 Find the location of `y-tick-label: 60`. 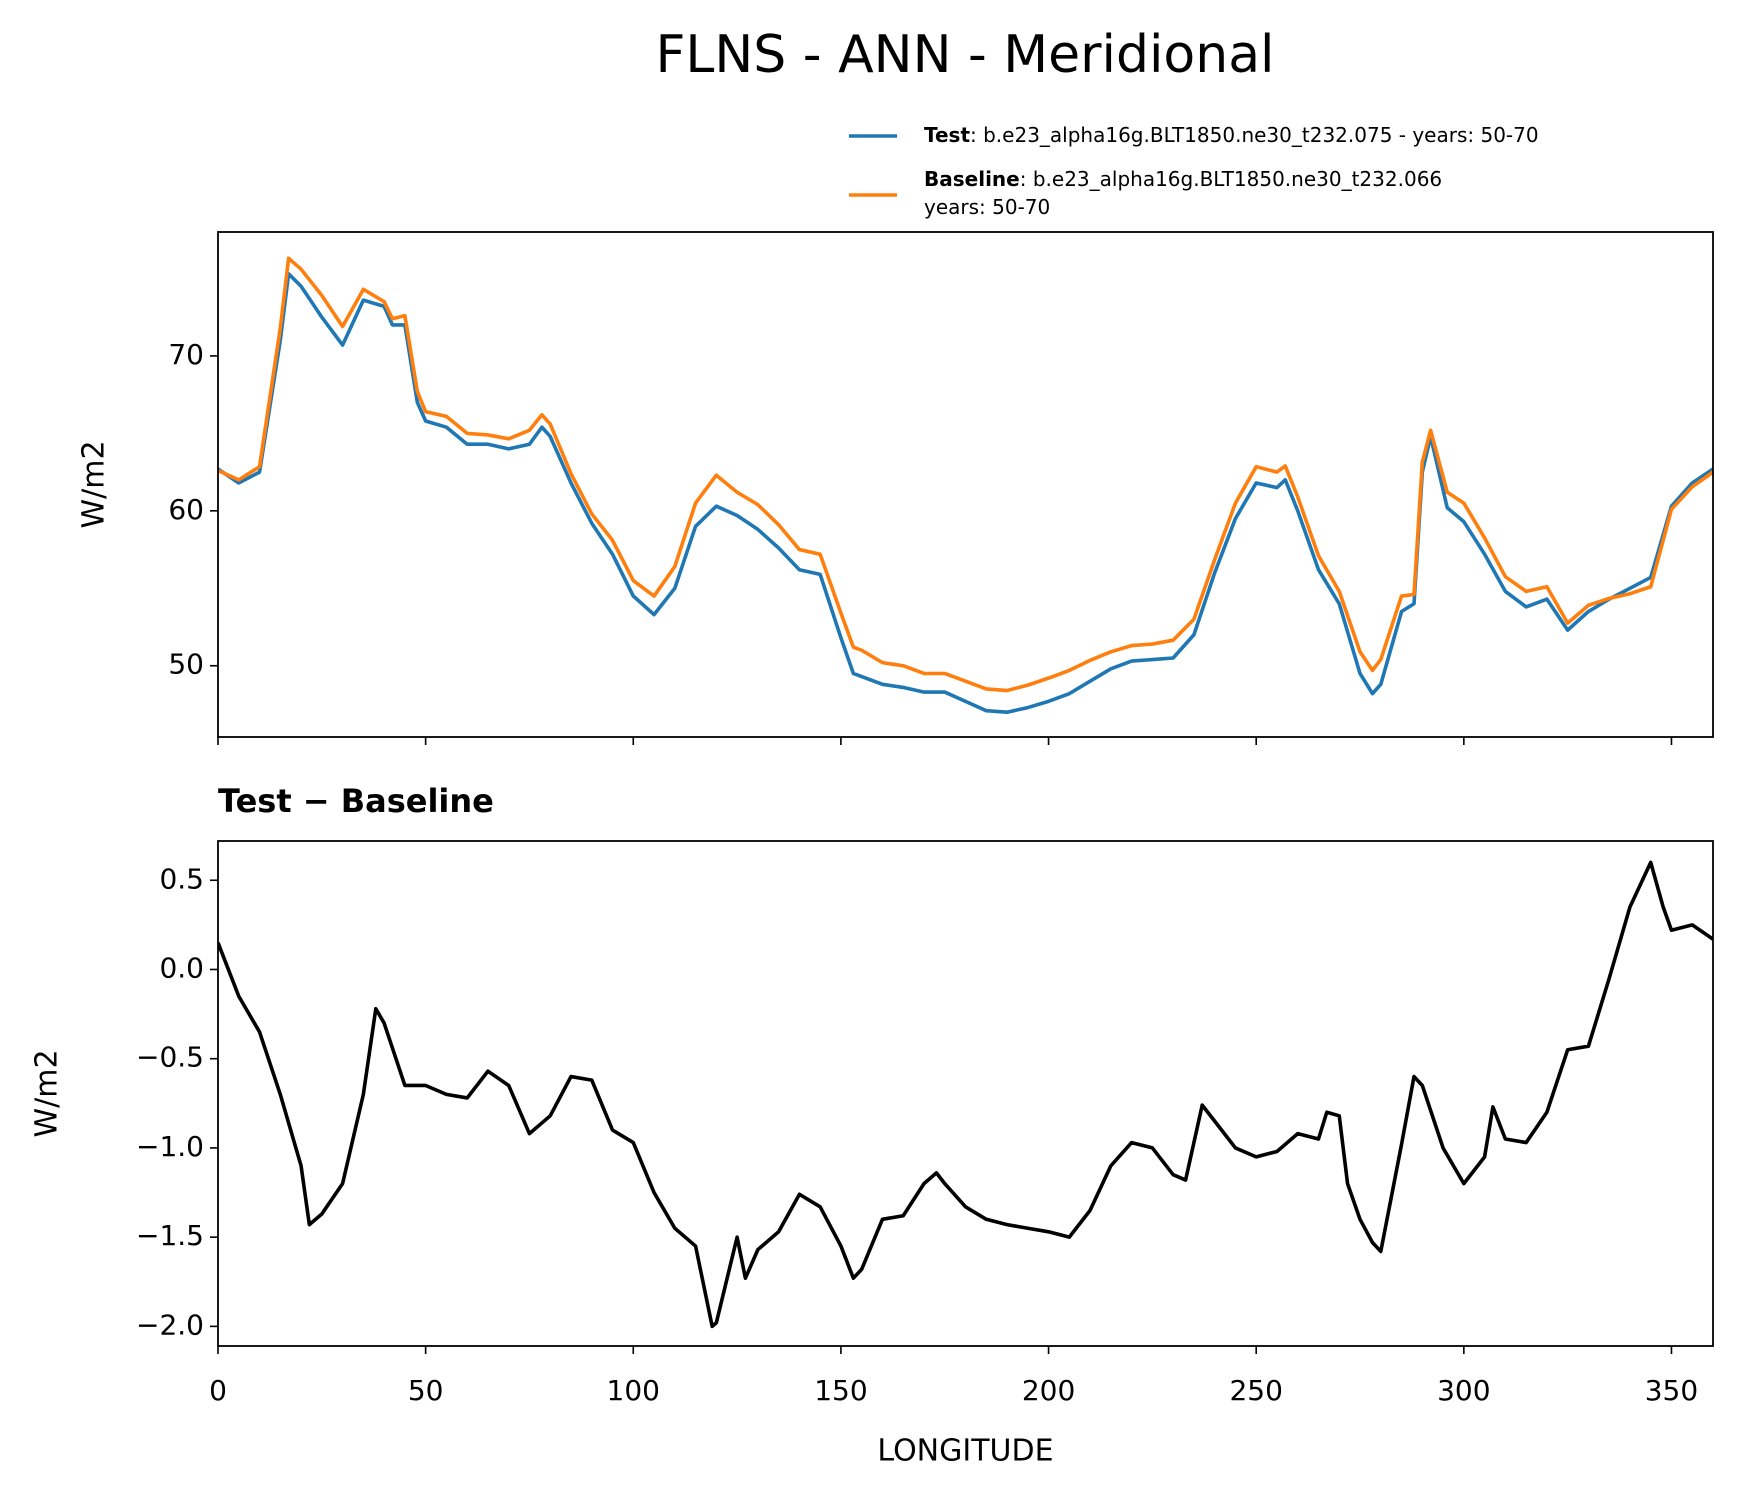

y-tick-label: 60 is located at coordinates (186, 509).